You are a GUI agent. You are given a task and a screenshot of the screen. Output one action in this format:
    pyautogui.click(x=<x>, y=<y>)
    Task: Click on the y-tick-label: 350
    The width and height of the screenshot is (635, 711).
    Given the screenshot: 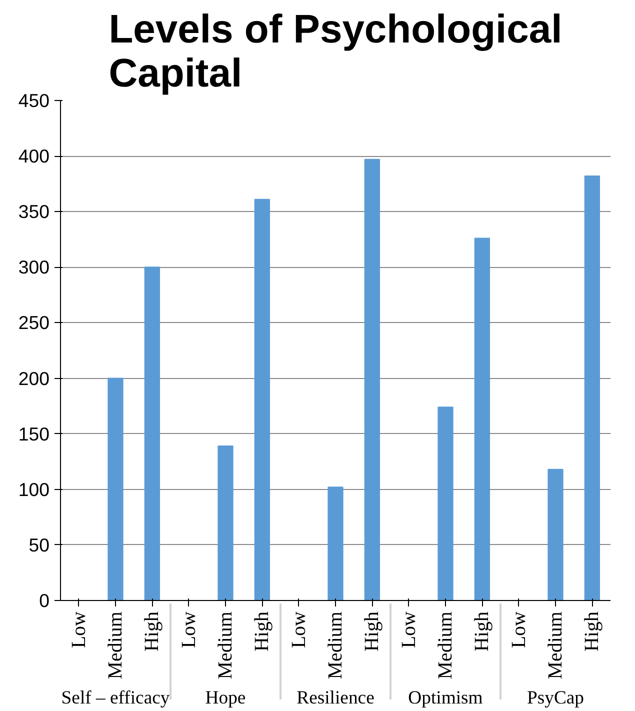 What is the action you would take?
    pyautogui.click(x=34, y=211)
    